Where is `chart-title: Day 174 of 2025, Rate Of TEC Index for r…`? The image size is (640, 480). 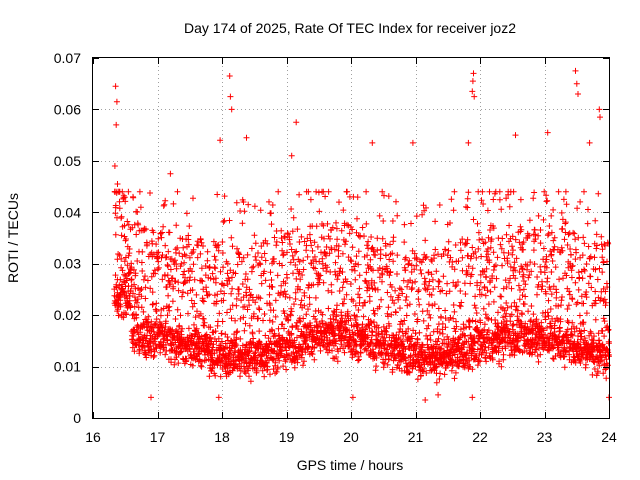 chart-title: Day 174 of 2025, Rate Of TEC Index for r… is located at coordinates (350, 28).